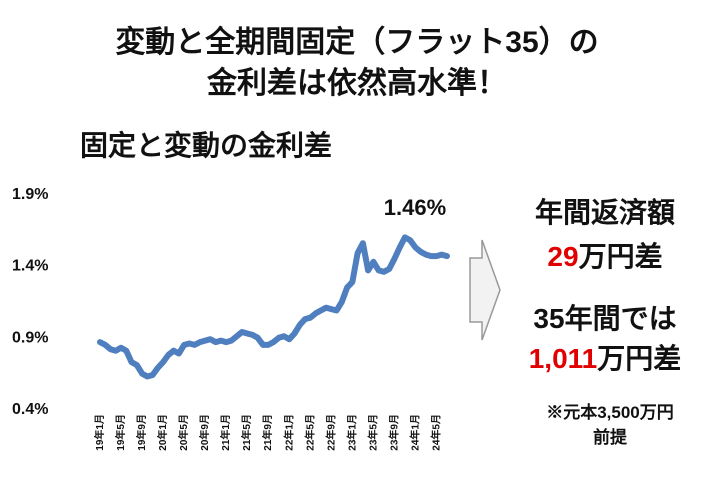 The image size is (714, 499). What do you see at coordinates (141, 432) in the screenshot?
I see `x-tick-label: 19年9月` at bounding box center [141, 432].